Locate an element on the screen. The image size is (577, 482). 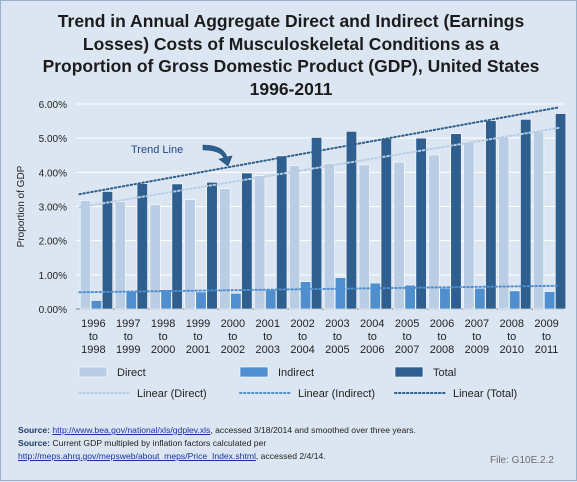
y-tick-label: 1.00% is located at coordinates (53, 276).